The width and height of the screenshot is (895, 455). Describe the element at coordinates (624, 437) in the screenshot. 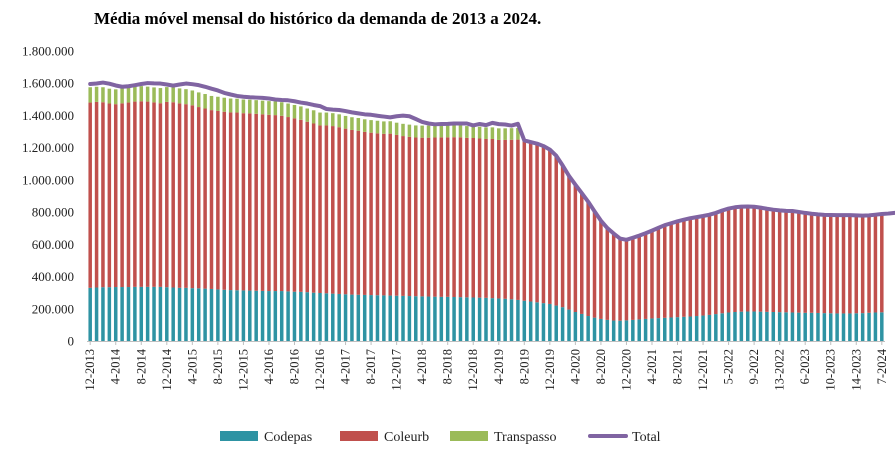

I see `legend-item-total: Total` at that location.